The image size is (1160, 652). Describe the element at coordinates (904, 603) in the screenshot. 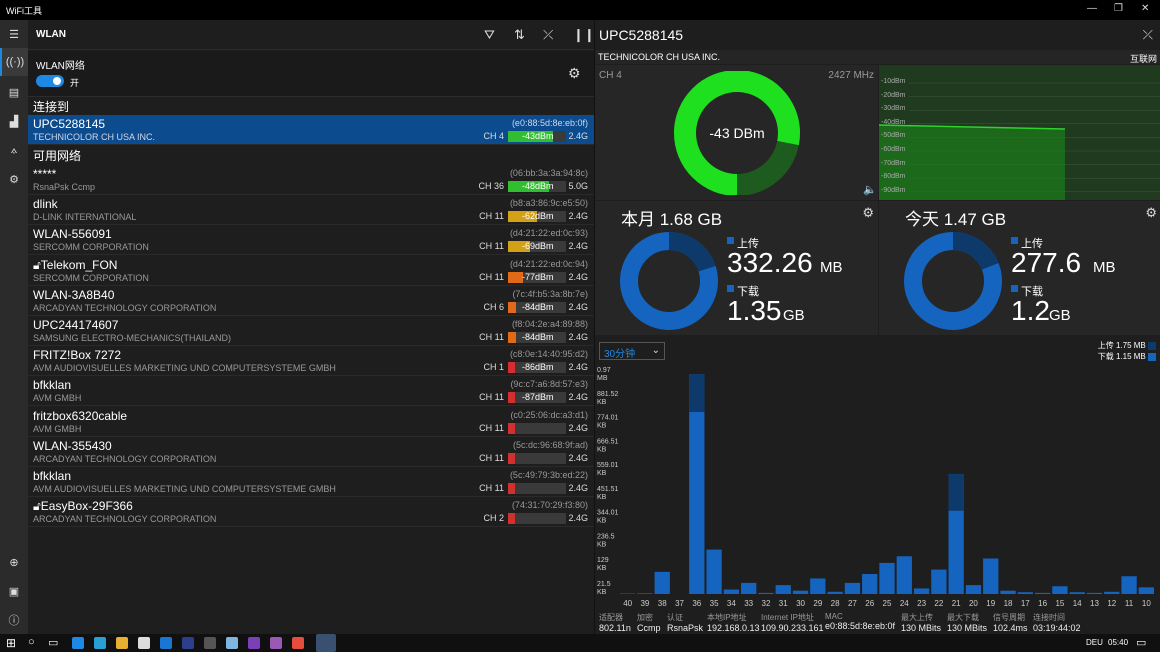

I see `x-tick-label: 24` at that location.